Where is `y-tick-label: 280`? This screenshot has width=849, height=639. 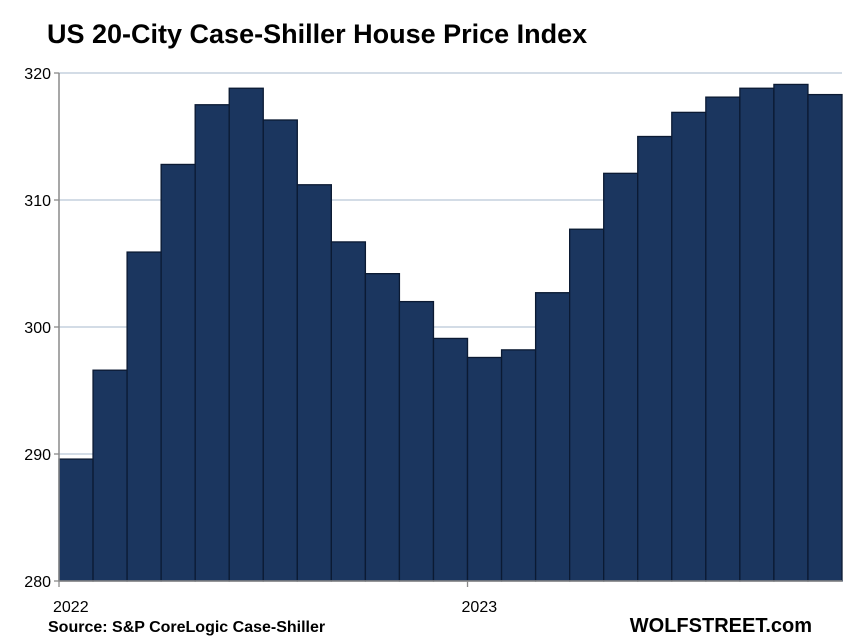
y-tick-label: 280 is located at coordinates (37, 582).